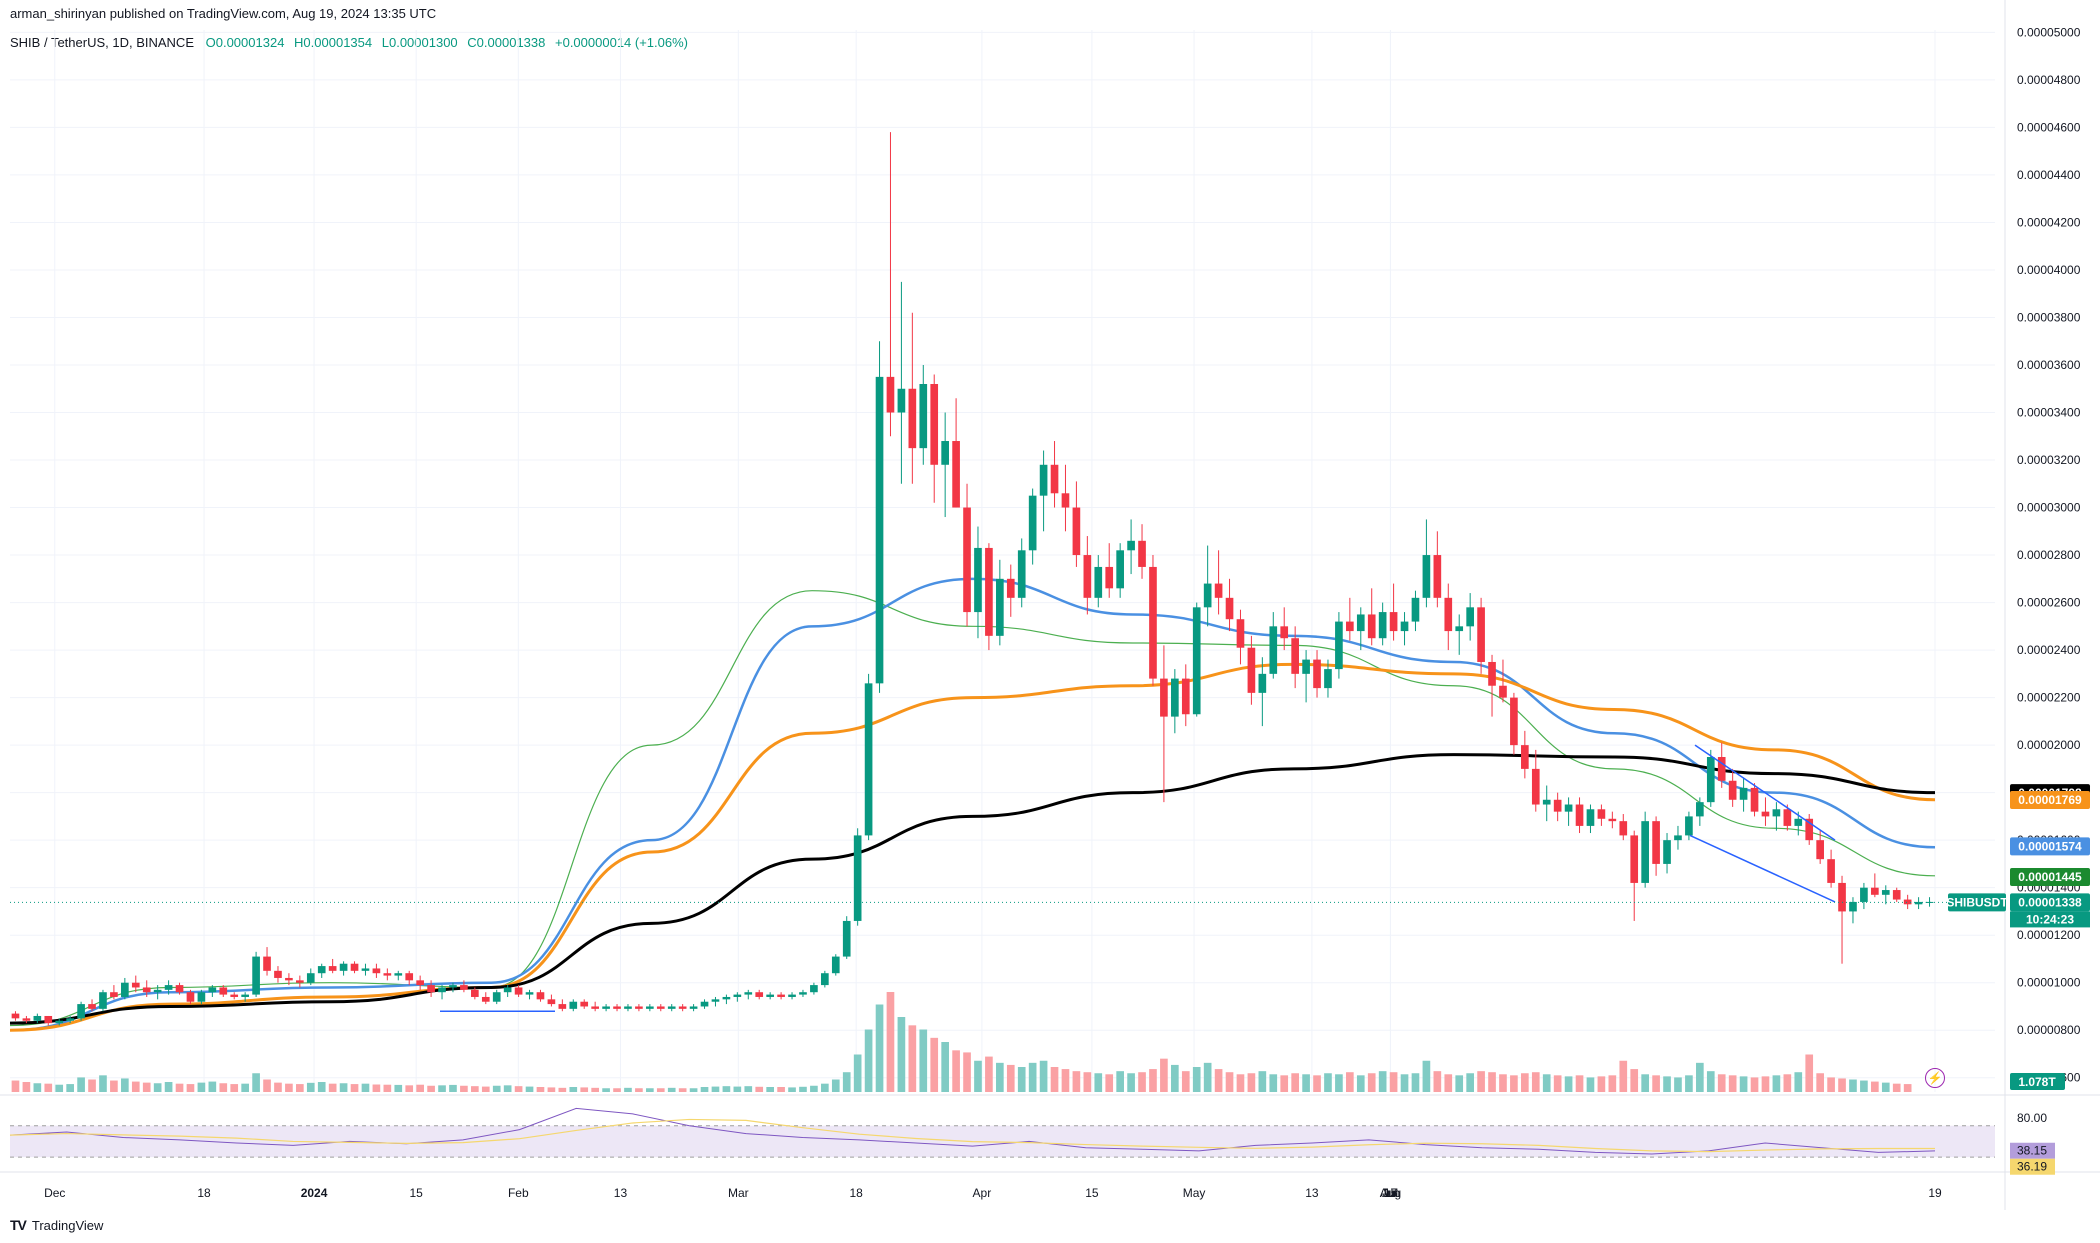 The image size is (2100, 1243). Describe the element at coordinates (2050, 877) in the screenshot. I see `ma-green-value: 0.00001445` at that location.